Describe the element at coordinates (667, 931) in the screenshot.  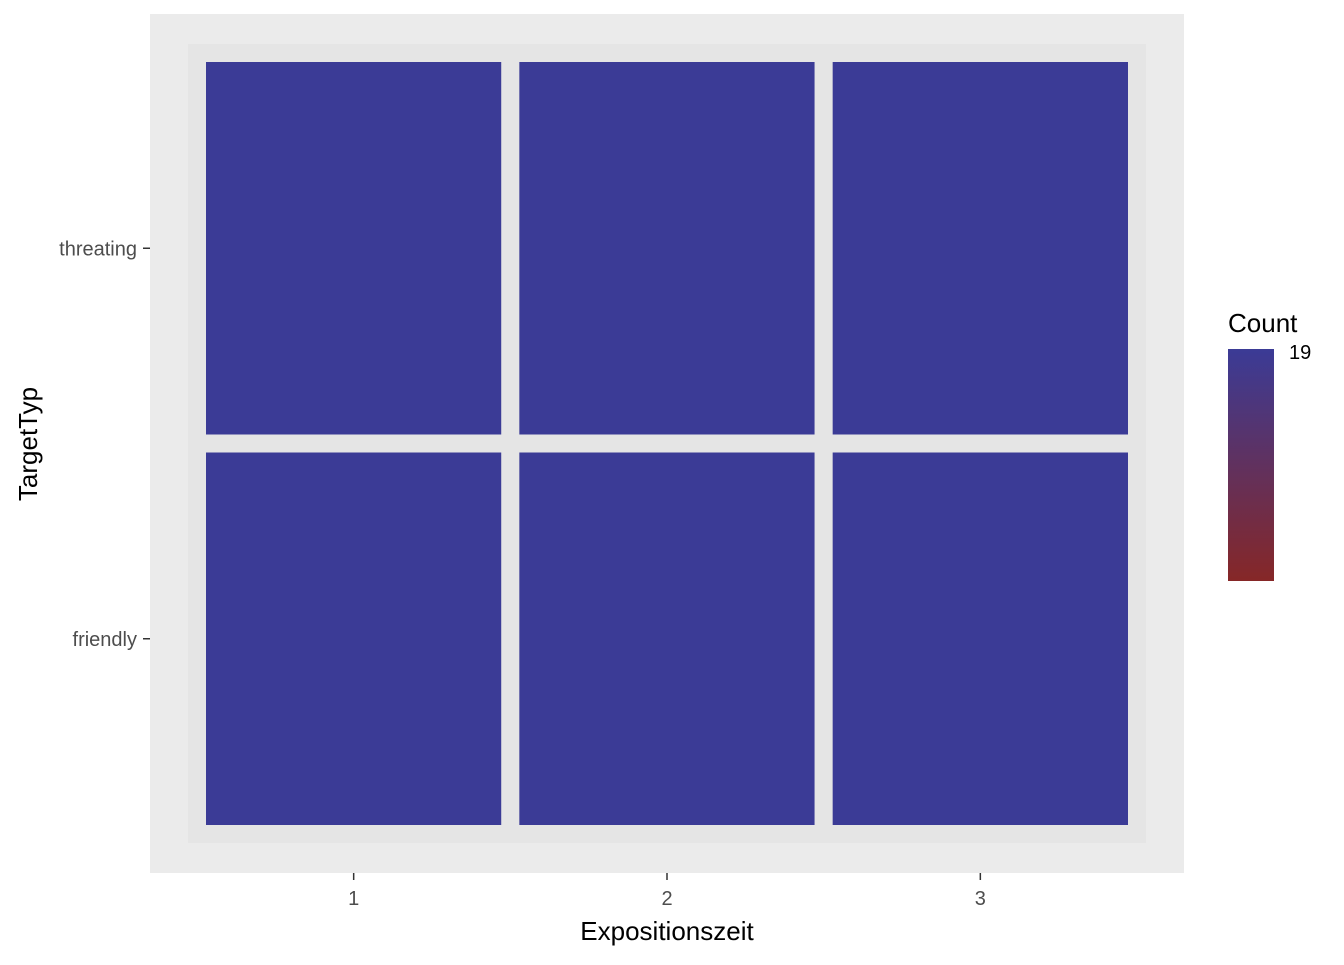
I see `x-axis-title: Expositionszeit` at that location.